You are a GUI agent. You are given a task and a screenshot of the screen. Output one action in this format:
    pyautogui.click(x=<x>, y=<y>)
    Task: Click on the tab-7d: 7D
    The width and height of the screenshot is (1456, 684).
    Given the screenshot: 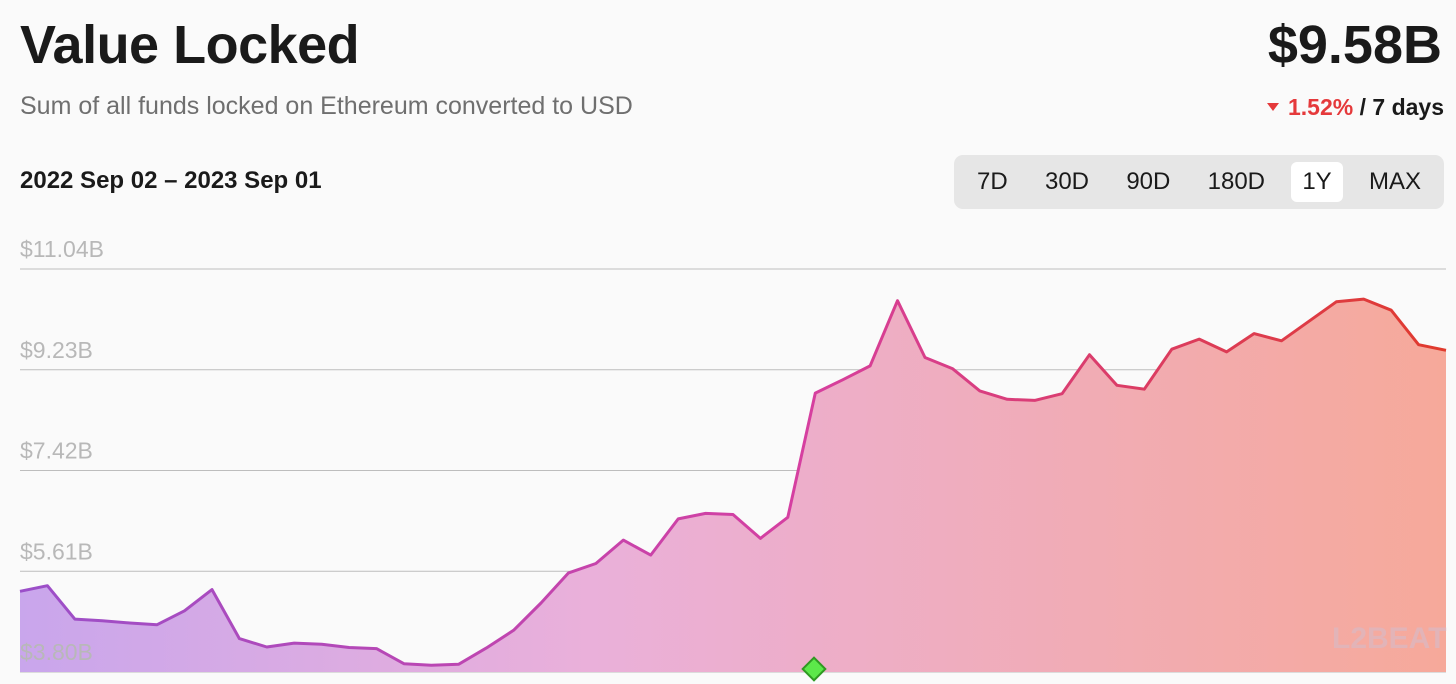 What is the action you would take?
    pyautogui.click(x=992, y=181)
    